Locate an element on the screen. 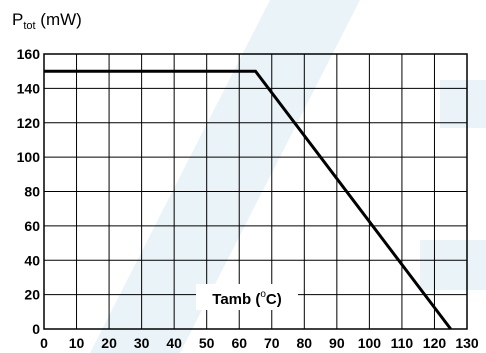 The height and width of the screenshot is (353, 486). y-tick-label: 20 is located at coordinates (32, 295).